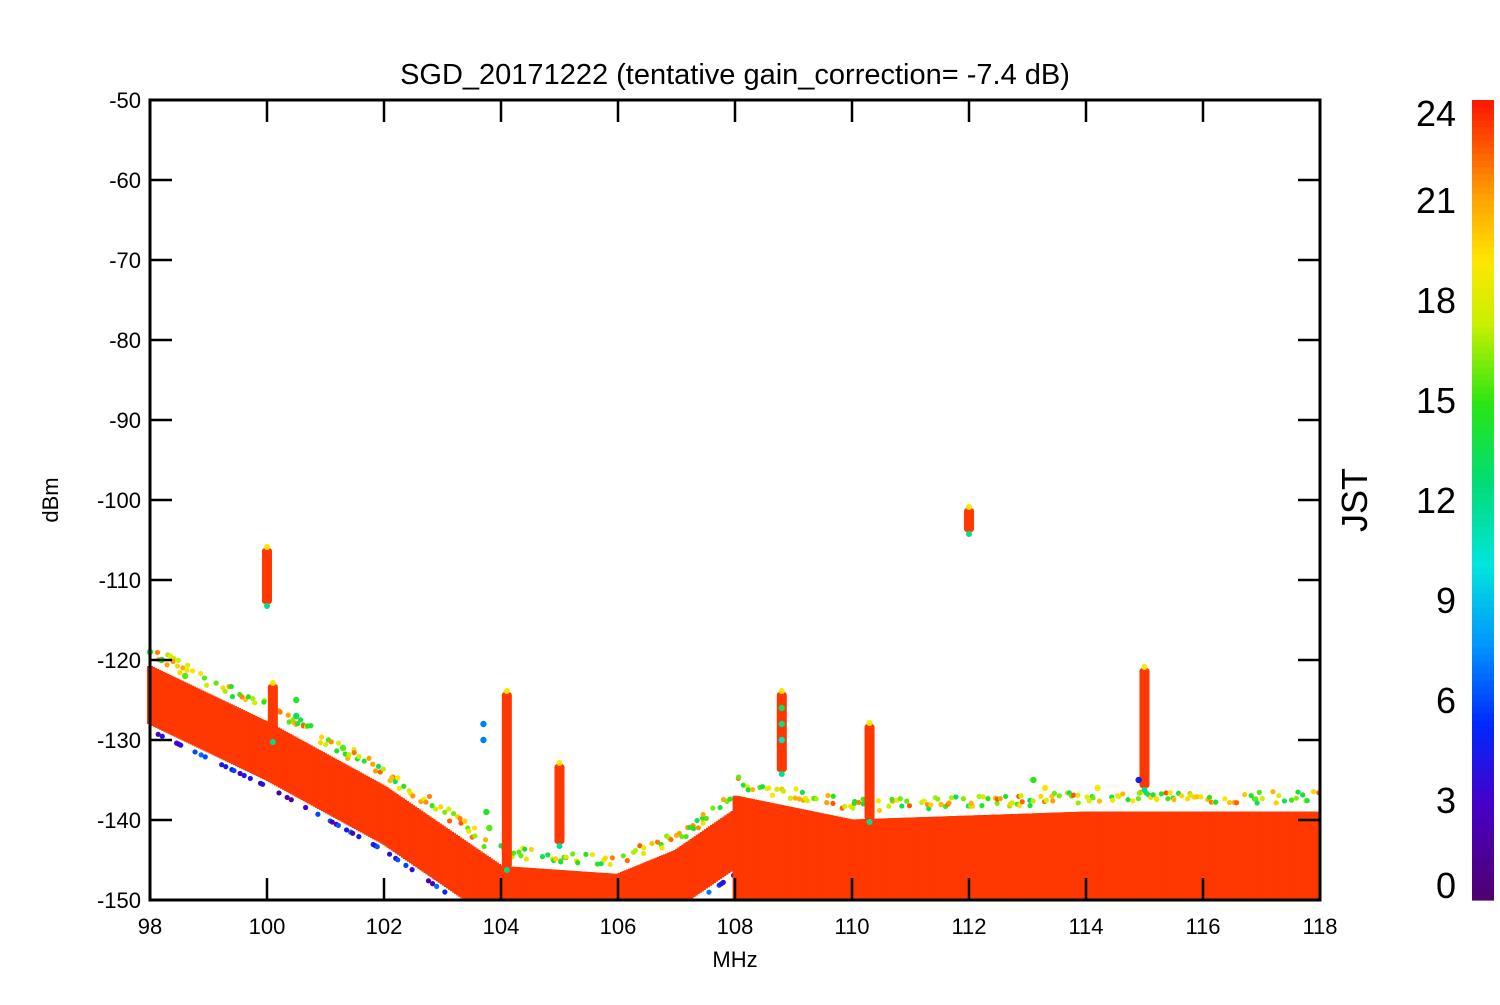 The image size is (1500, 1005). What do you see at coordinates (1436, 200) in the screenshot?
I see `colorbar-tick-label: 21` at bounding box center [1436, 200].